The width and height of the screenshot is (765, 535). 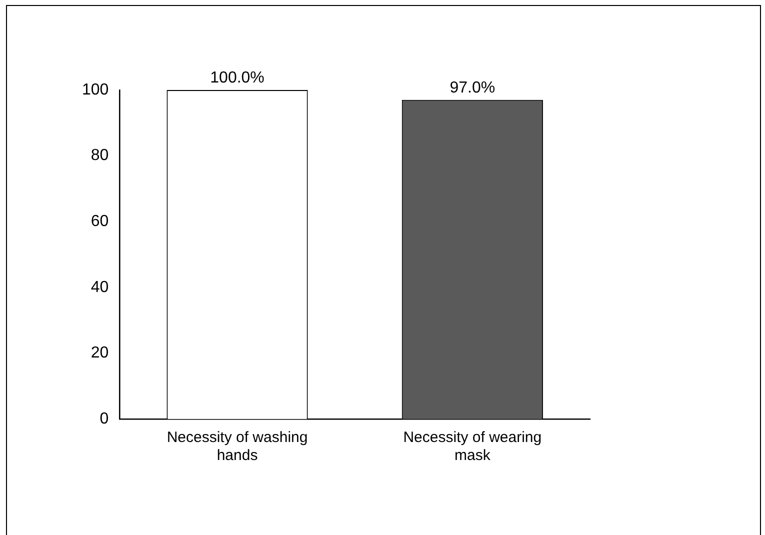 What do you see at coordinates (473, 87) in the screenshot?
I see `data-label: 97.0%` at bounding box center [473, 87].